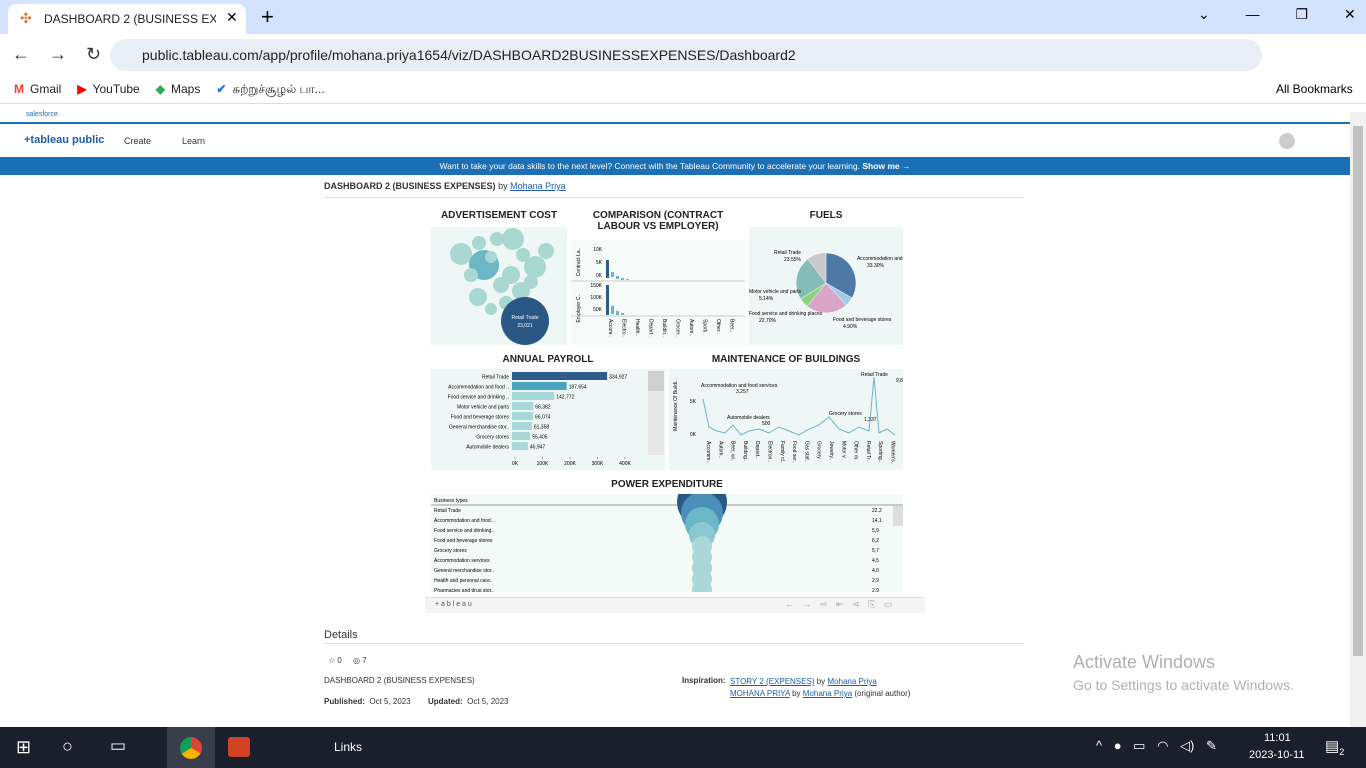  I want to click on bookmark-icon: M, so click(19, 89).